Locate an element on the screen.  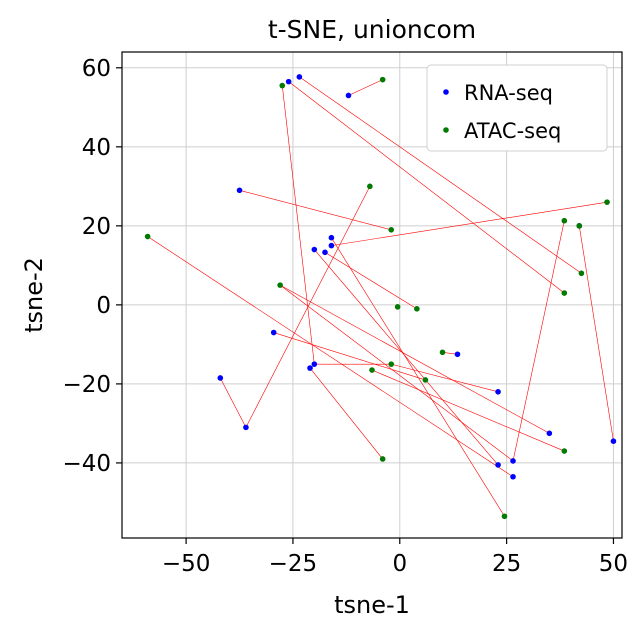
x-axis-label: tsne-1 is located at coordinates (372, 605).